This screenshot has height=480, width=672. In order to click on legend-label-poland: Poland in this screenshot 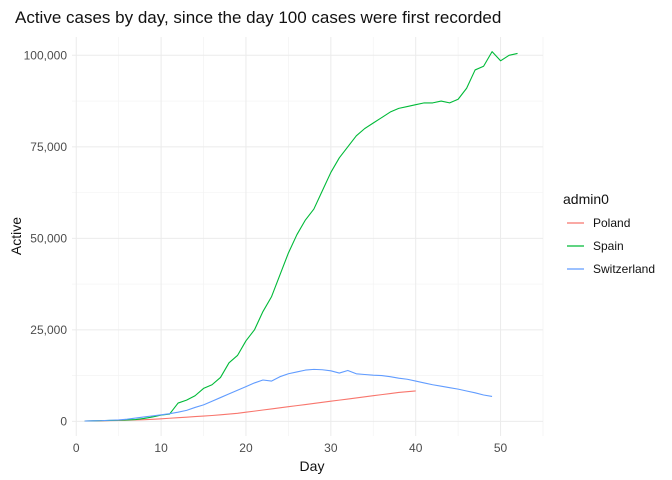, I will do `click(611, 223)`.